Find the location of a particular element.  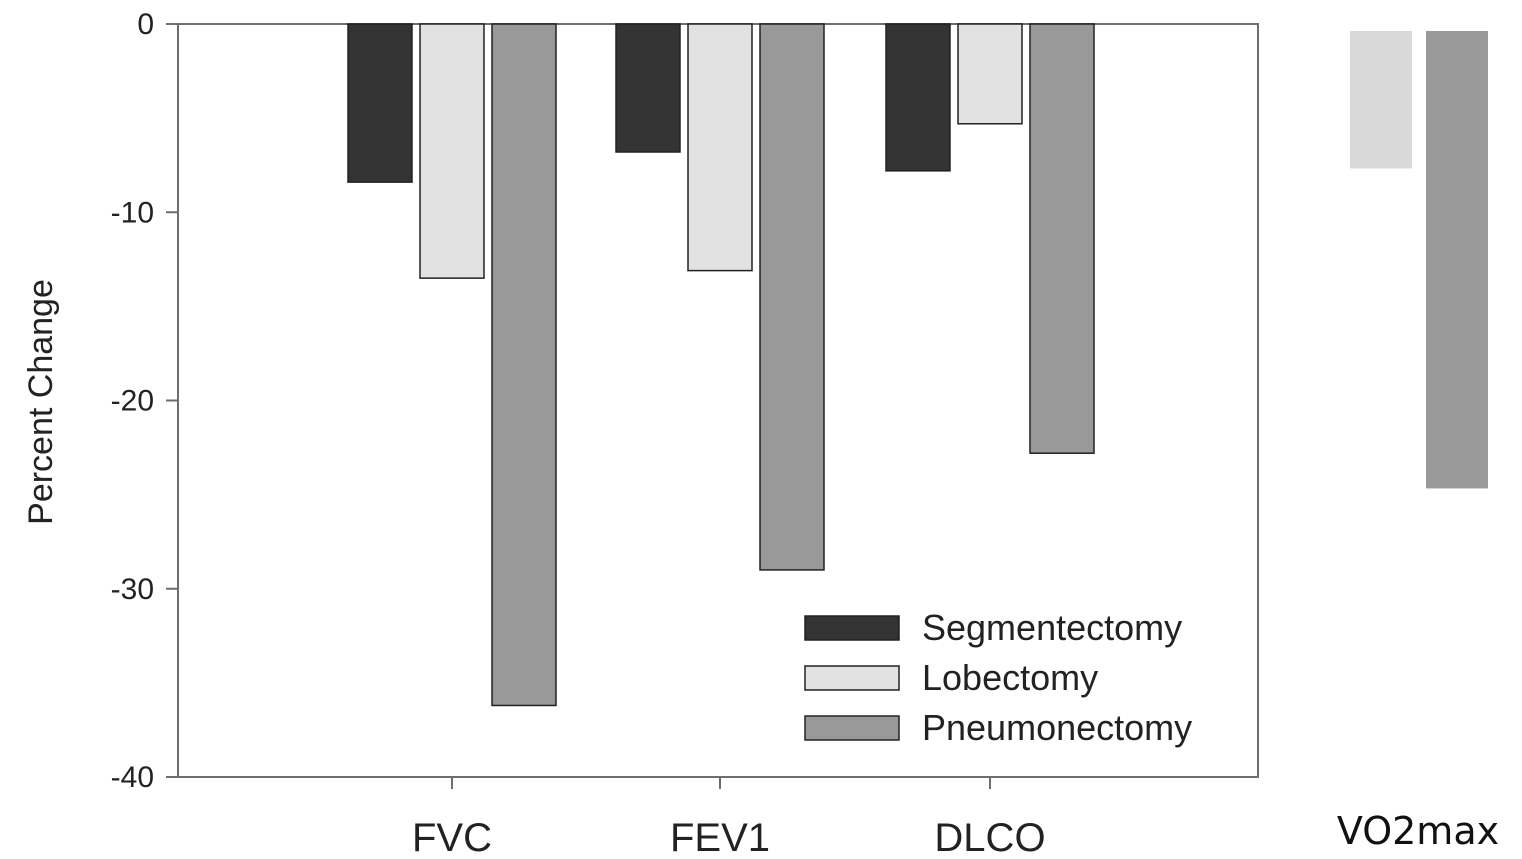

bar-fvc-segmentectomy is located at coordinates (380, 103).